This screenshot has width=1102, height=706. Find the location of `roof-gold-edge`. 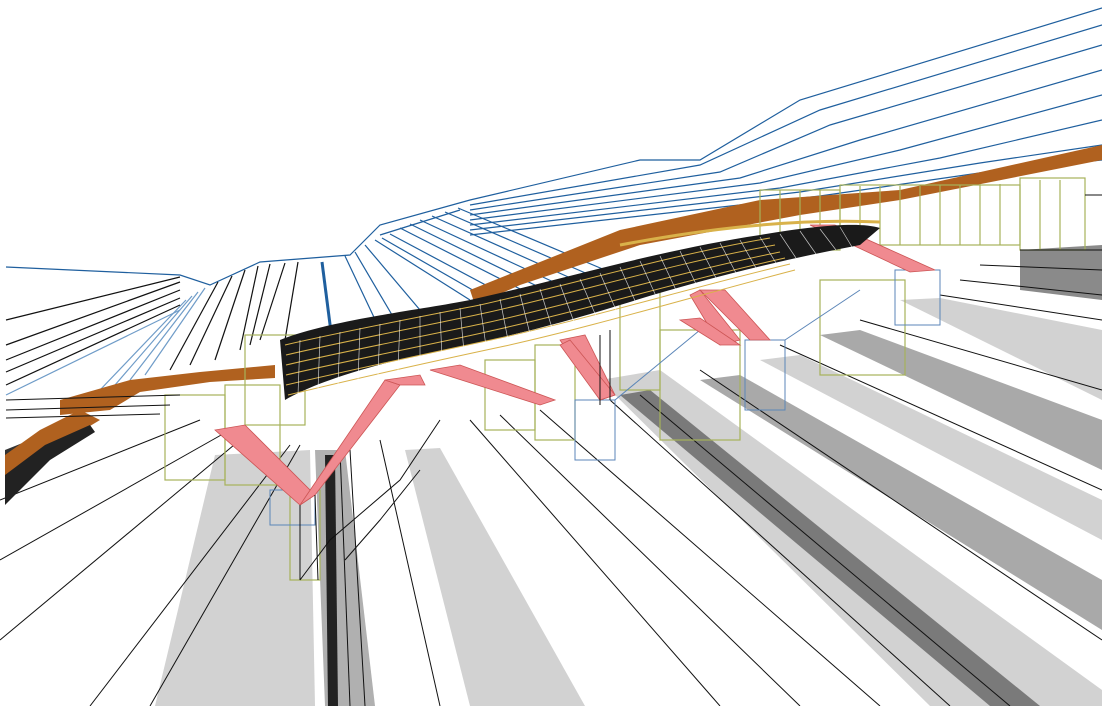

roof-gold-edge is located at coordinates (750, 233).